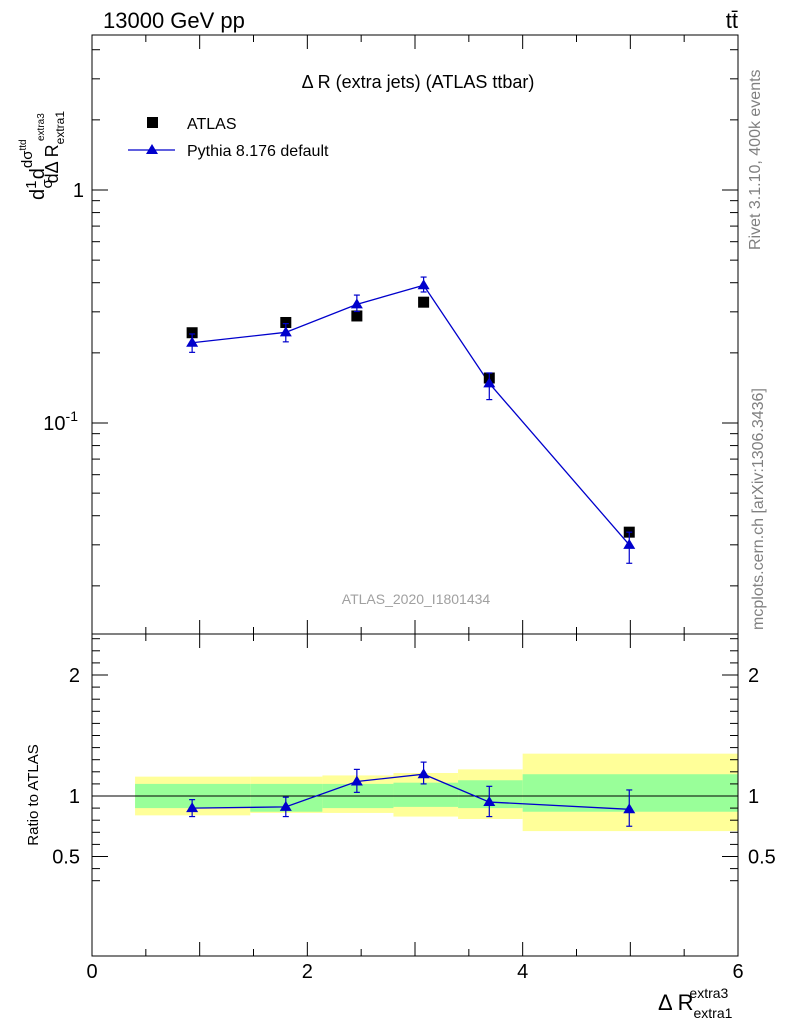 The height and width of the screenshot is (1024, 786). What do you see at coordinates (258, 151) in the screenshot?
I see `legend-mc-label: Pythia 8.176 default` at bounding box center [258, 151].